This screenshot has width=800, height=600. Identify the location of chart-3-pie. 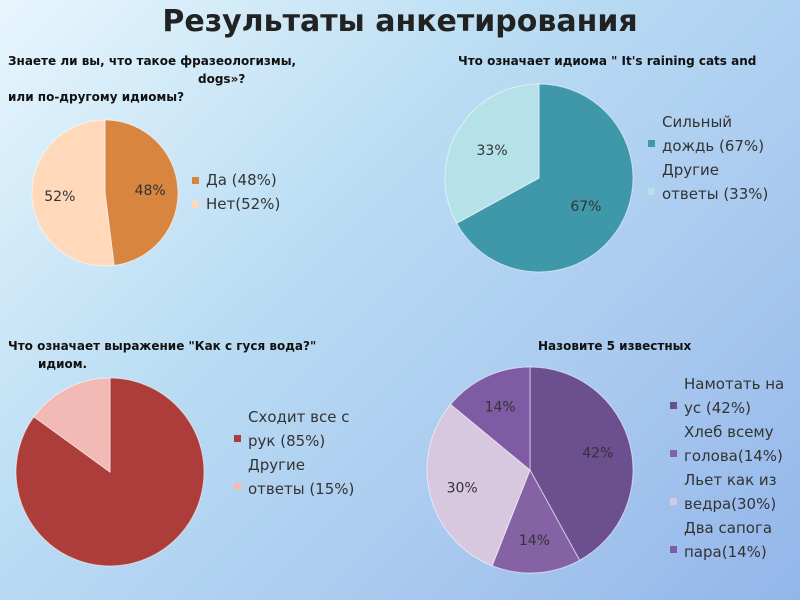
(110, 472).